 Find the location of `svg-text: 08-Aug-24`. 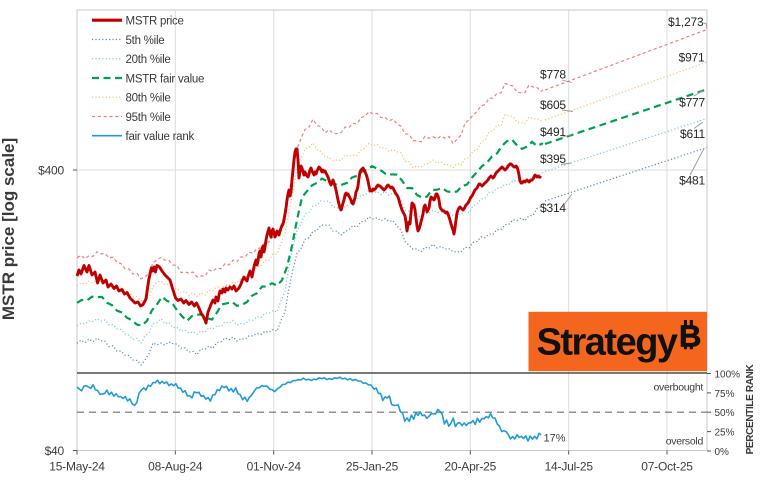

svg-text: 08-Aug-24 is located at coordinates (175, 467).